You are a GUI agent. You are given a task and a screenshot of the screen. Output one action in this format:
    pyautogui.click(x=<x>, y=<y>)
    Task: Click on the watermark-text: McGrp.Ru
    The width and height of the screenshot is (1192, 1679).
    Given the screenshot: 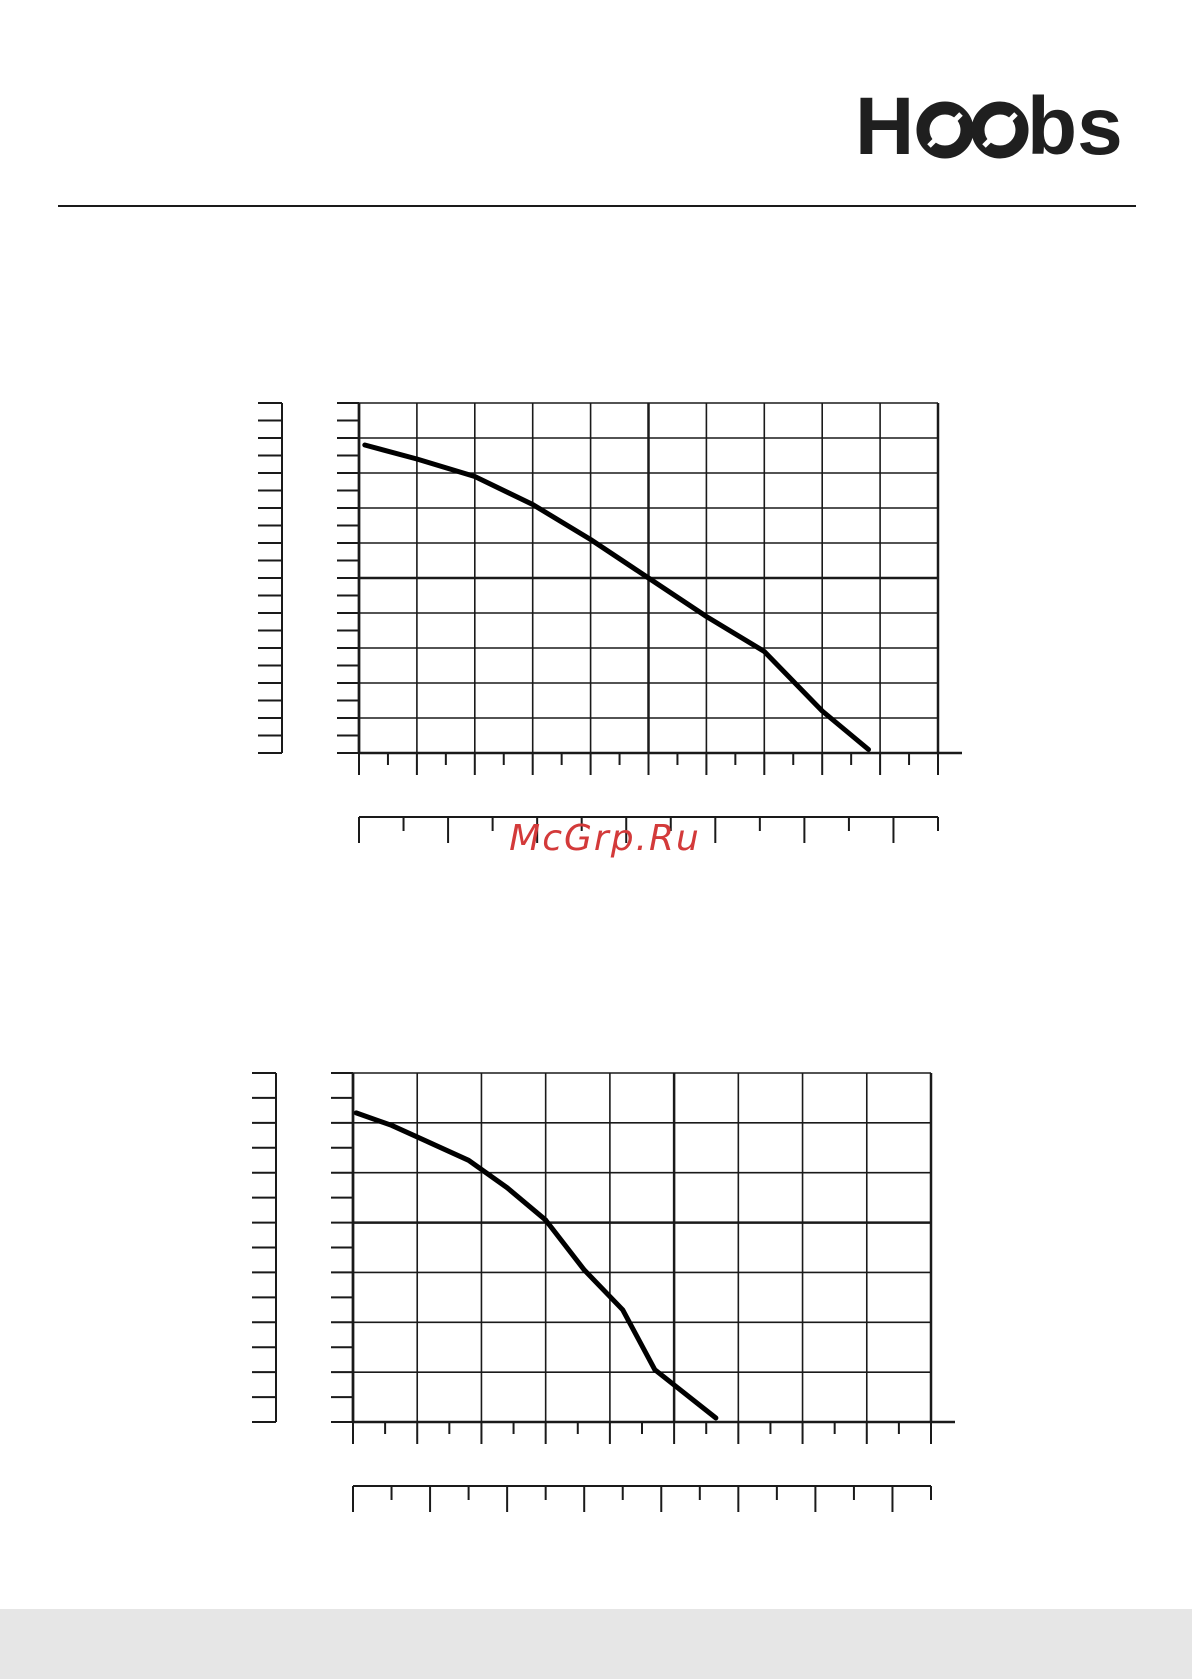 What is the action you would take?
    pyautogui.click(x=605, y=838)
    